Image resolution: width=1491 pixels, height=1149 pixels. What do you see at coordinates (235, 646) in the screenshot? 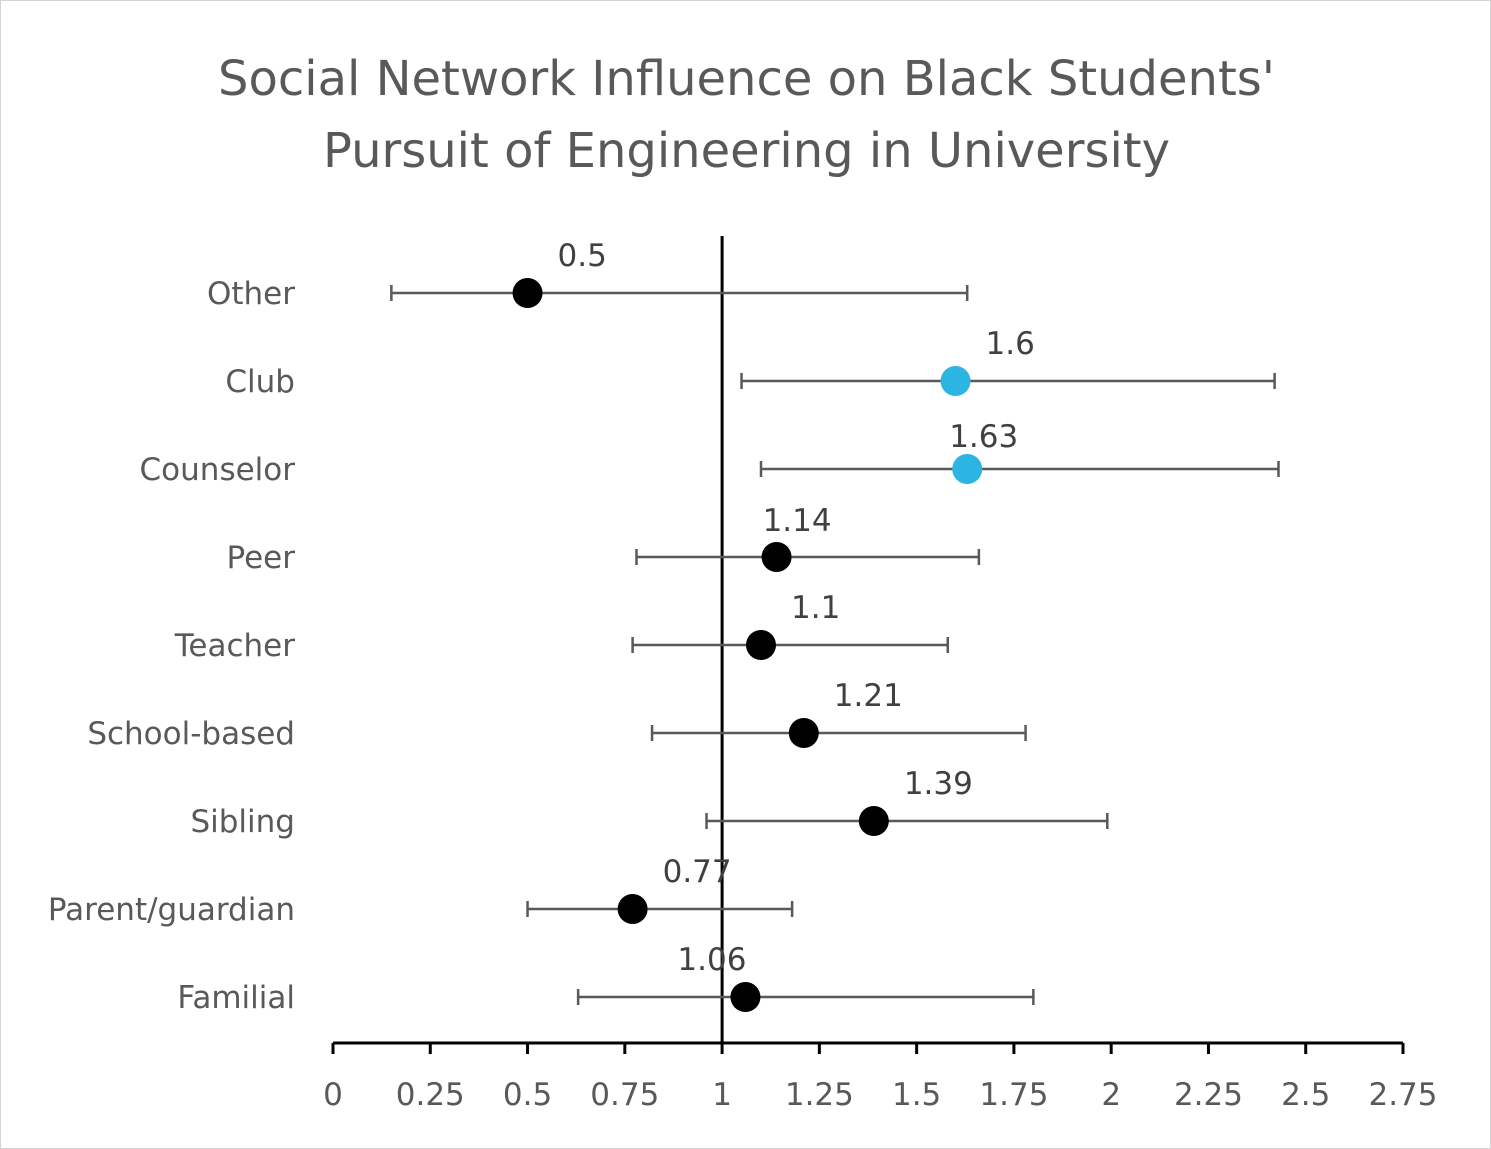
I see `category-label: Teacher` at bounding box center [235, 646].